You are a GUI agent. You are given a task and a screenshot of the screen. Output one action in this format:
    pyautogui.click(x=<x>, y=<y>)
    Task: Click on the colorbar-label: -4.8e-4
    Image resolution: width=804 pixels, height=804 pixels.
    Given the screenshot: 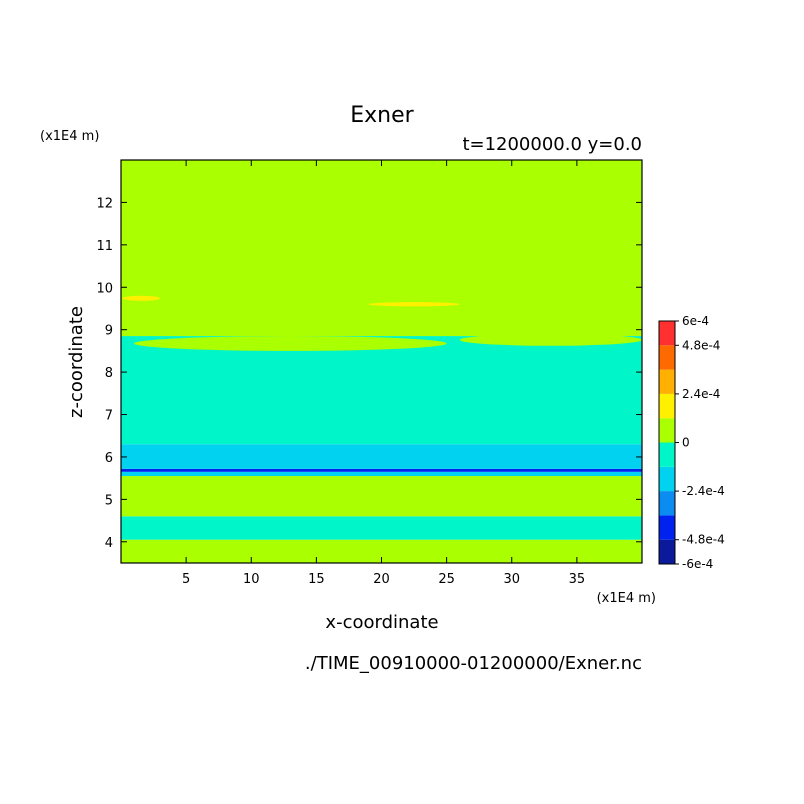 What is the action you would take?
    pyautogui.click(x=703, y=540)
    